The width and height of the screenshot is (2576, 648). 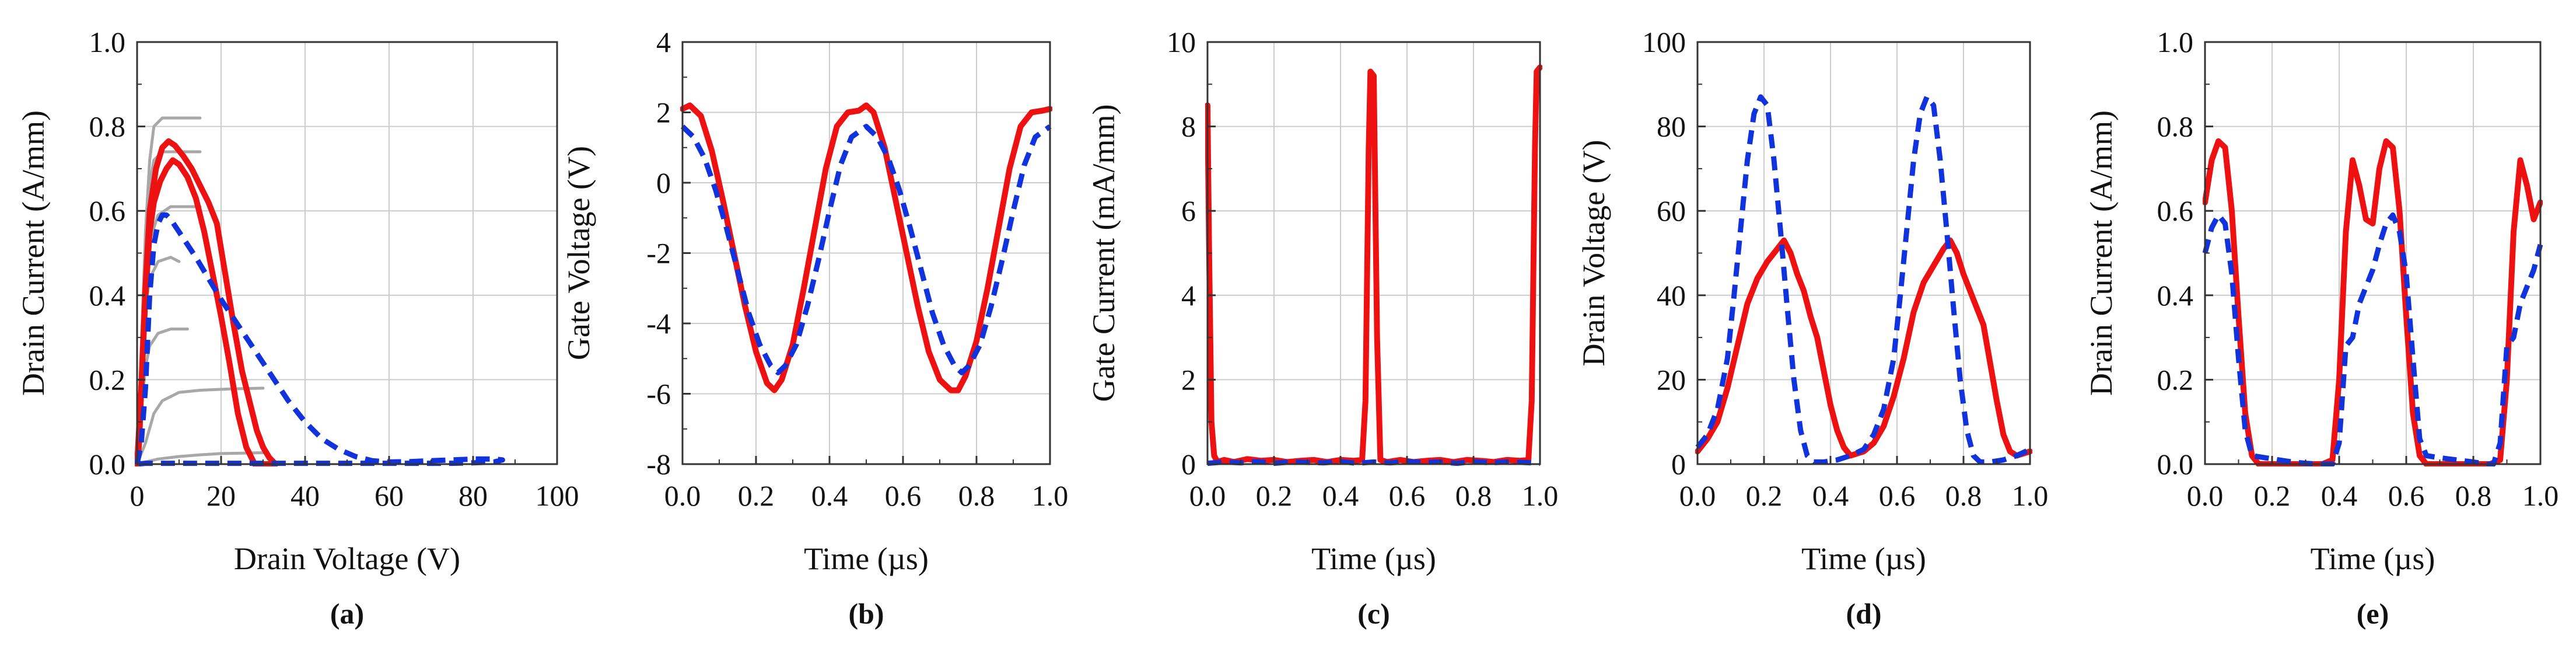 What do you see at coordinates (659, 254) in the screenshot?
I see `y-tick-label: -2` at bounding box center [659, 254].